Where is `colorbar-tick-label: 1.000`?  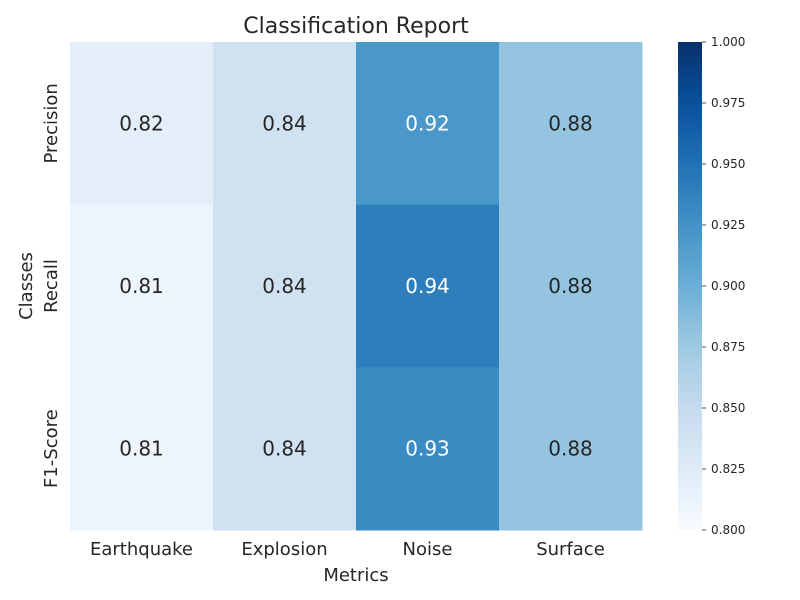
colorbar-tick-label: 1.000 is located at coordinates (728, 42).